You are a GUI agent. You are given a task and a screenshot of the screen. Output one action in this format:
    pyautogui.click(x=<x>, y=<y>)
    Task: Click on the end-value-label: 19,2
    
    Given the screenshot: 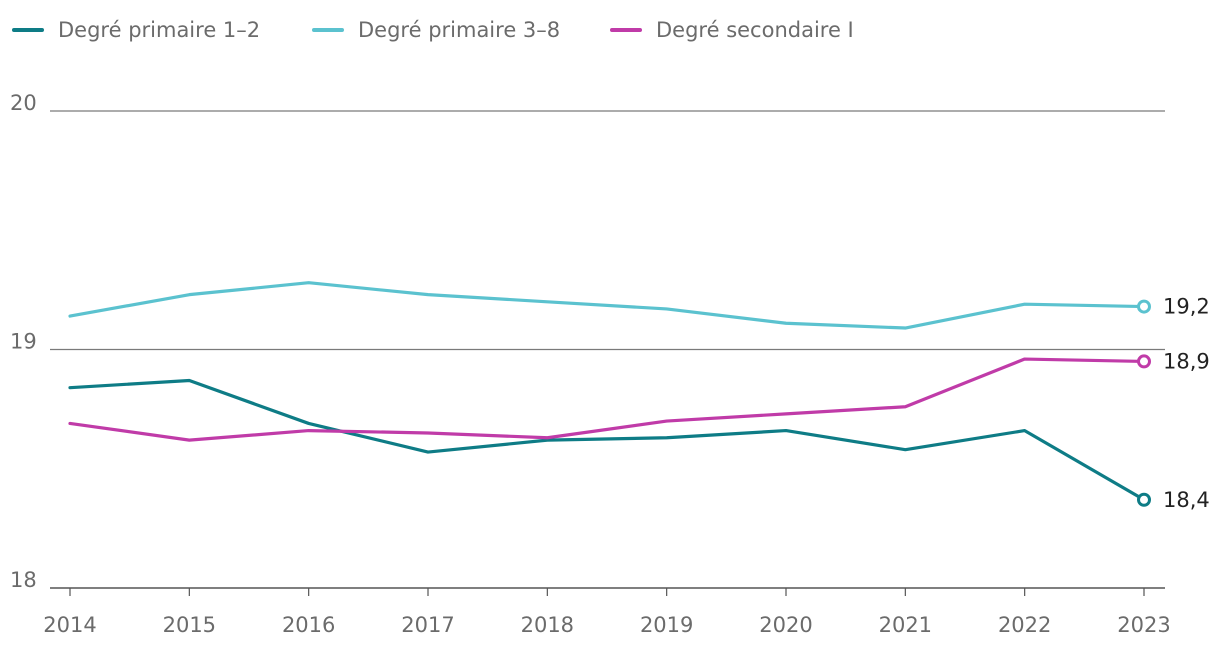 What is the action you would take?
    pyautogui.click(x=1186, y=307)
    